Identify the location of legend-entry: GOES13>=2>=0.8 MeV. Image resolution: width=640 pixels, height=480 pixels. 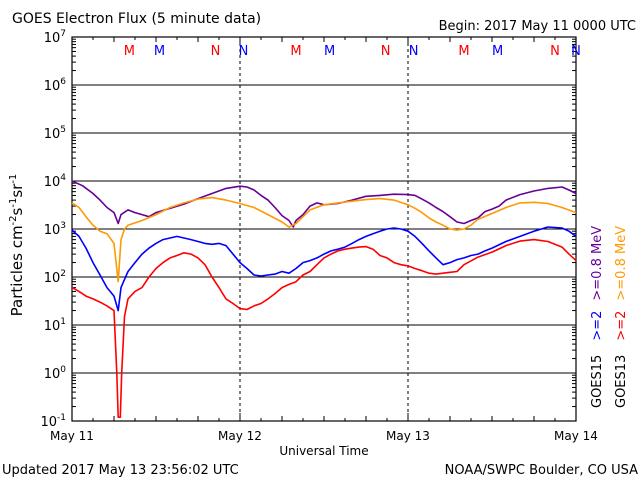
(621, 317).